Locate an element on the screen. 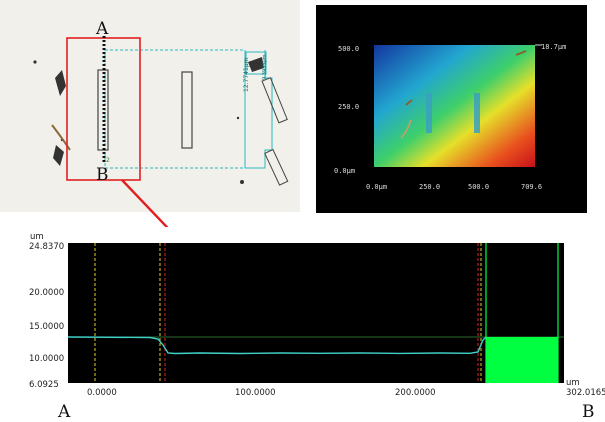 This screenshot has width=605, height=422. map-x-tick-709: 709.6 is located at coordinates (531, 187).